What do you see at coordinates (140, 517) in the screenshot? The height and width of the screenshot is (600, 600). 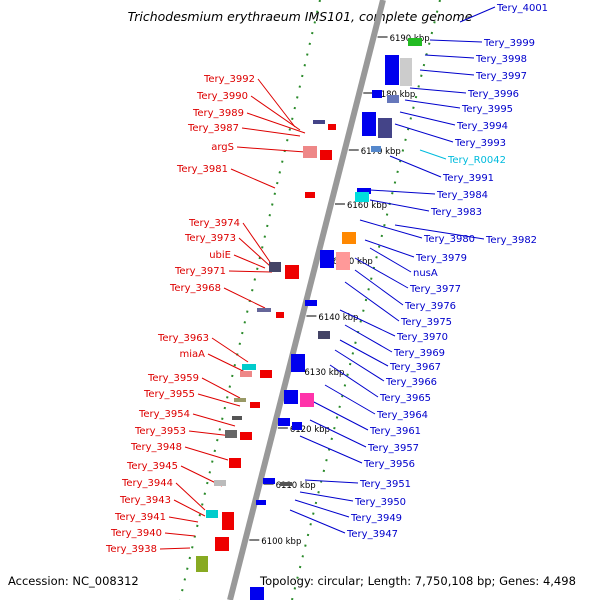 I see `reverse-gene-label: Tery_3941` at bounding box center [140, 517].